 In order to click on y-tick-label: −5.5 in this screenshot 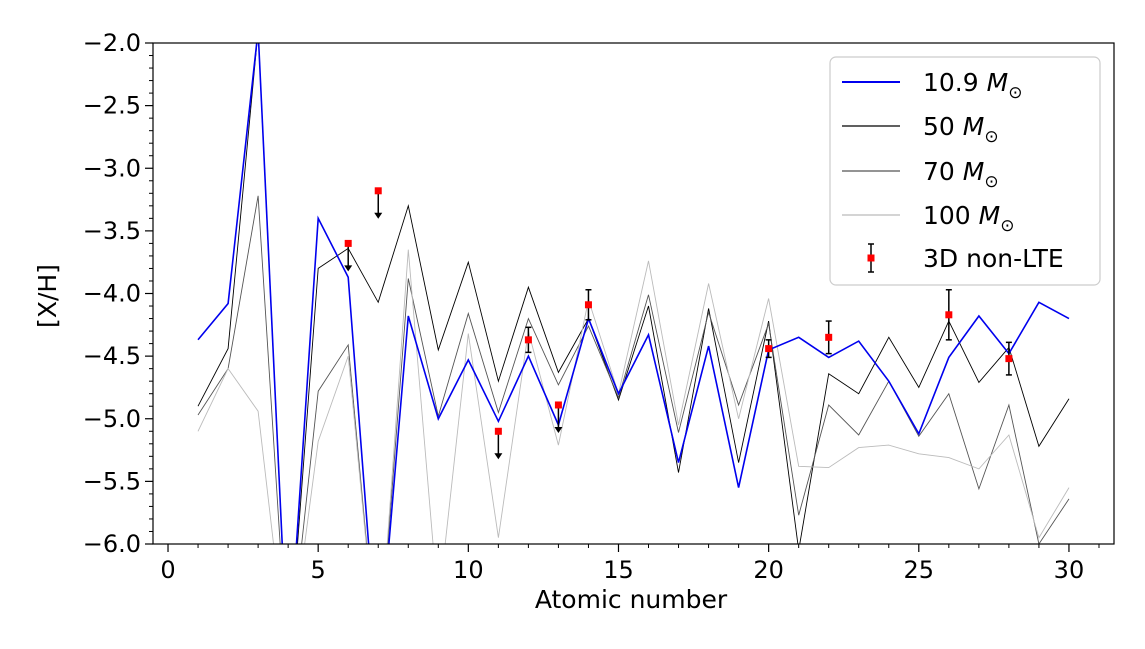, I will do `click(112, 481)`.